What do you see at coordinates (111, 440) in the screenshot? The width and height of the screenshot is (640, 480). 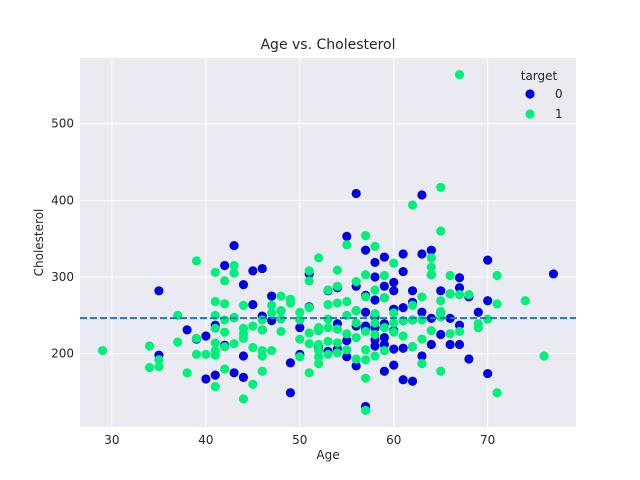 I see `x-tick-label: 30` at bounding box center [111, 440].